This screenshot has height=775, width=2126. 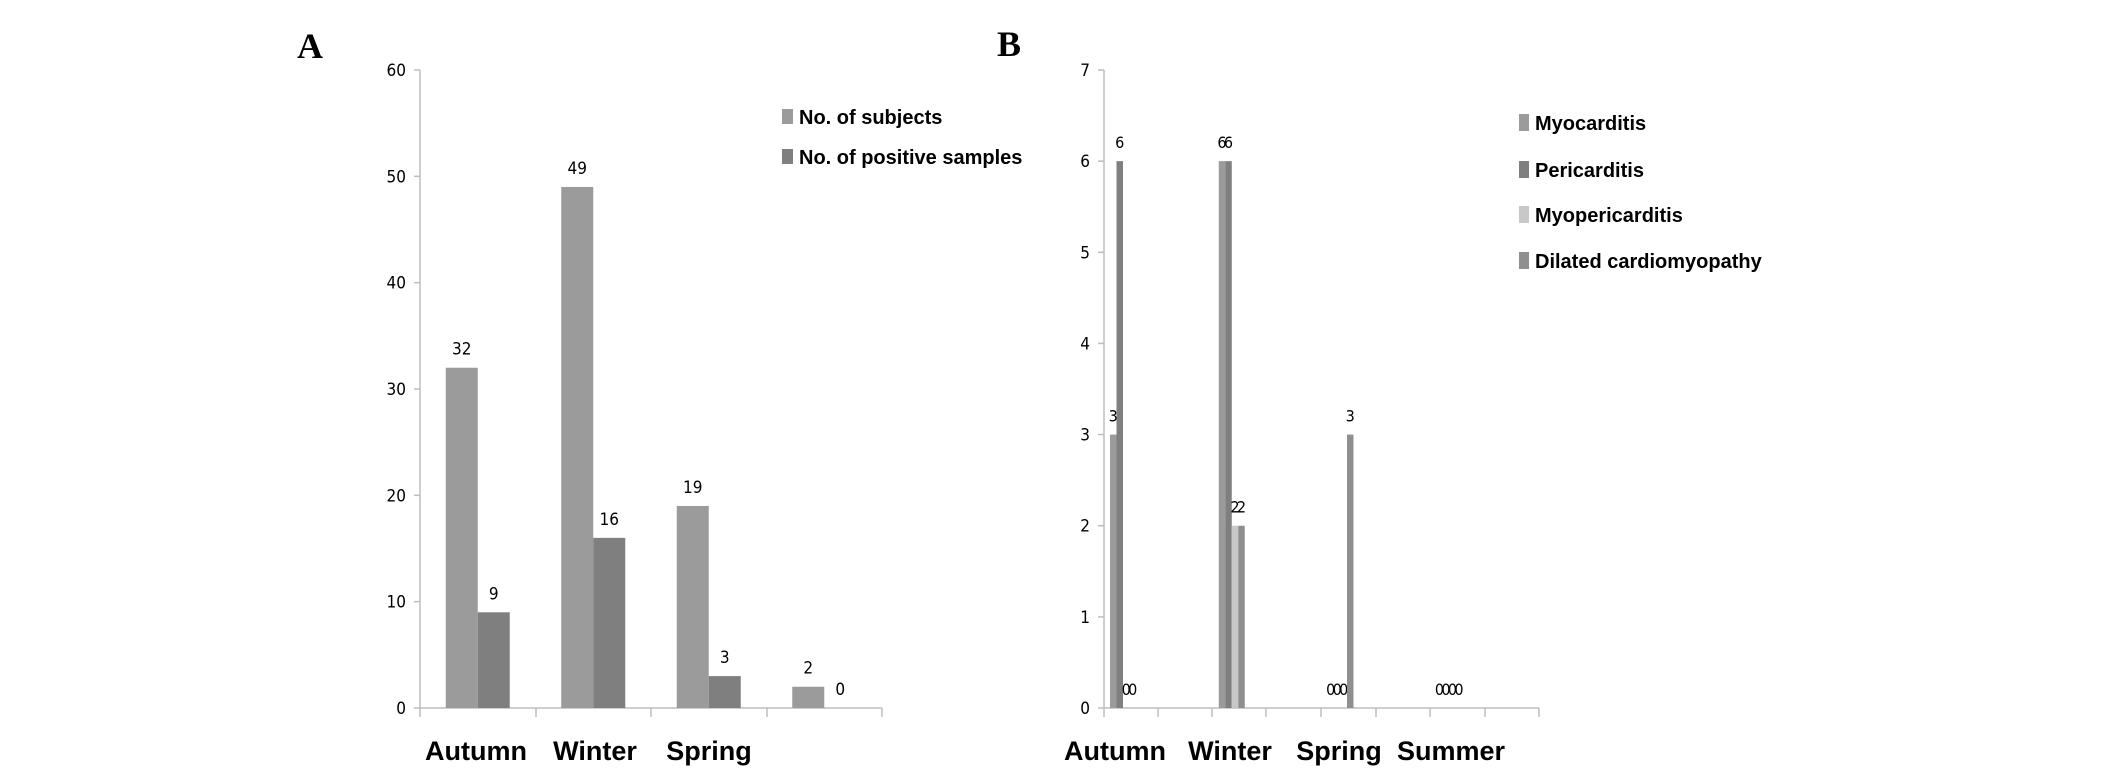 I want to click on legend-label: Pericarditis, so click(x=1589, y=171).